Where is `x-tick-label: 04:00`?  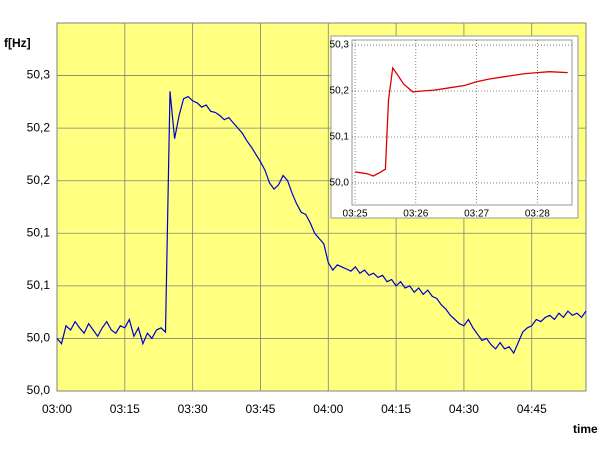 x-tick-label: 04:00 is located at coordinates (328, 409).